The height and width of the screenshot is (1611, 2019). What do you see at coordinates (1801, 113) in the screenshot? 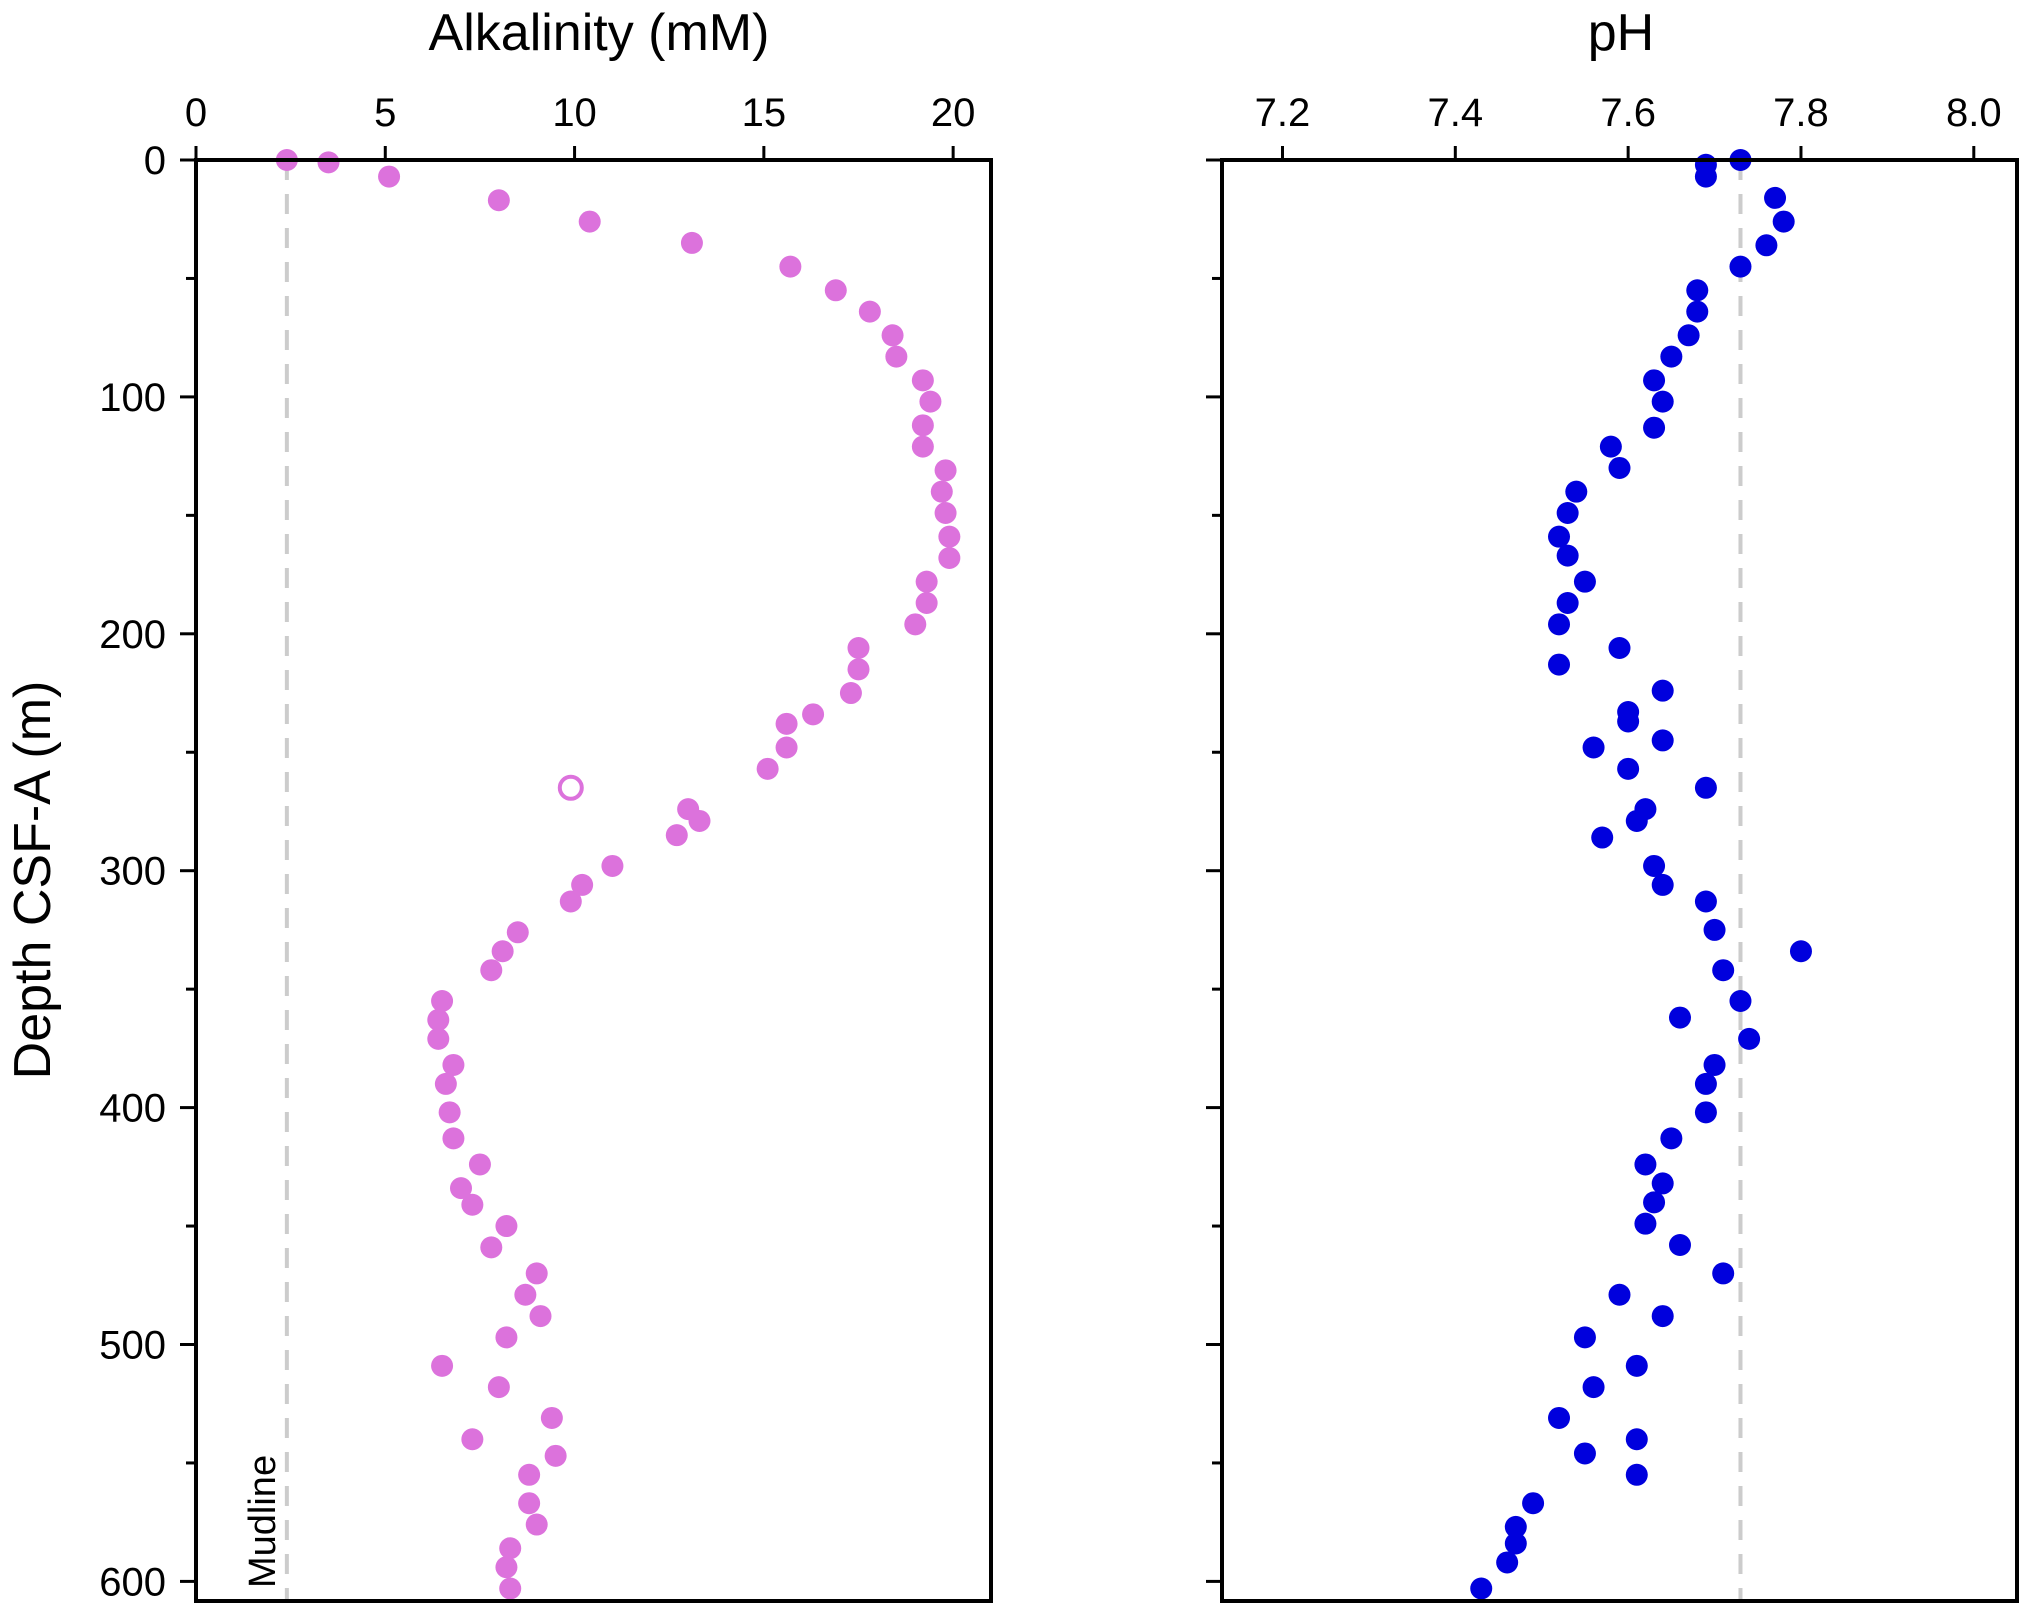
I see `ph-x-tick-label: 7.8` at bounding box center [1801, 113].